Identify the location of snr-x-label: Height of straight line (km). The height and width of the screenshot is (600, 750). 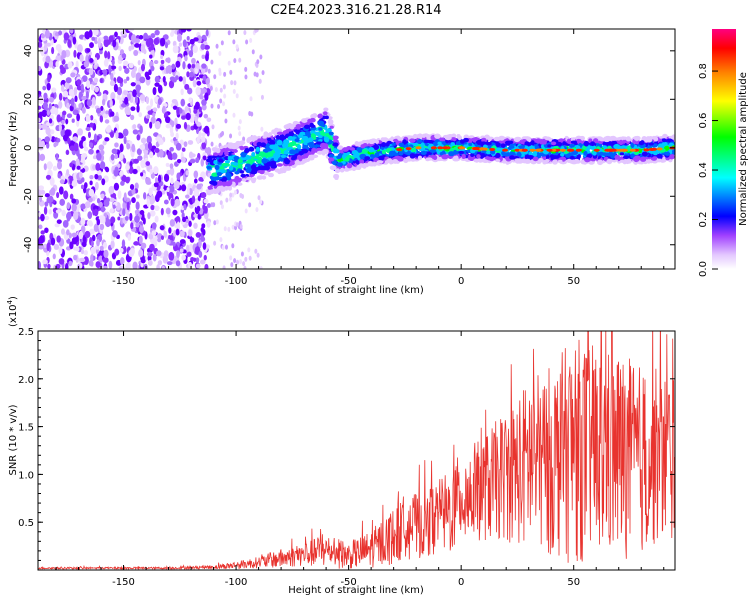
(356, 590).